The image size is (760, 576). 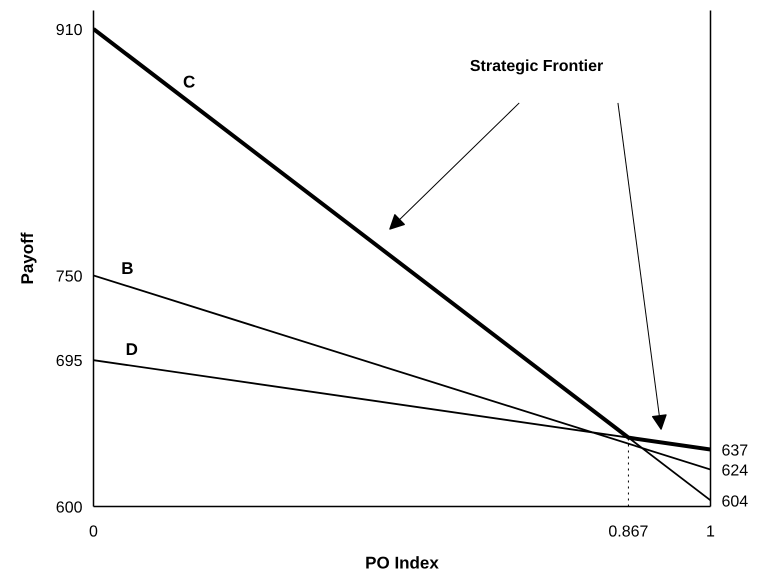 What do you see at coordinates (735, 471) in the screenshot?
I see `y2-tick-label: 624` at bounding box center [735, 471].